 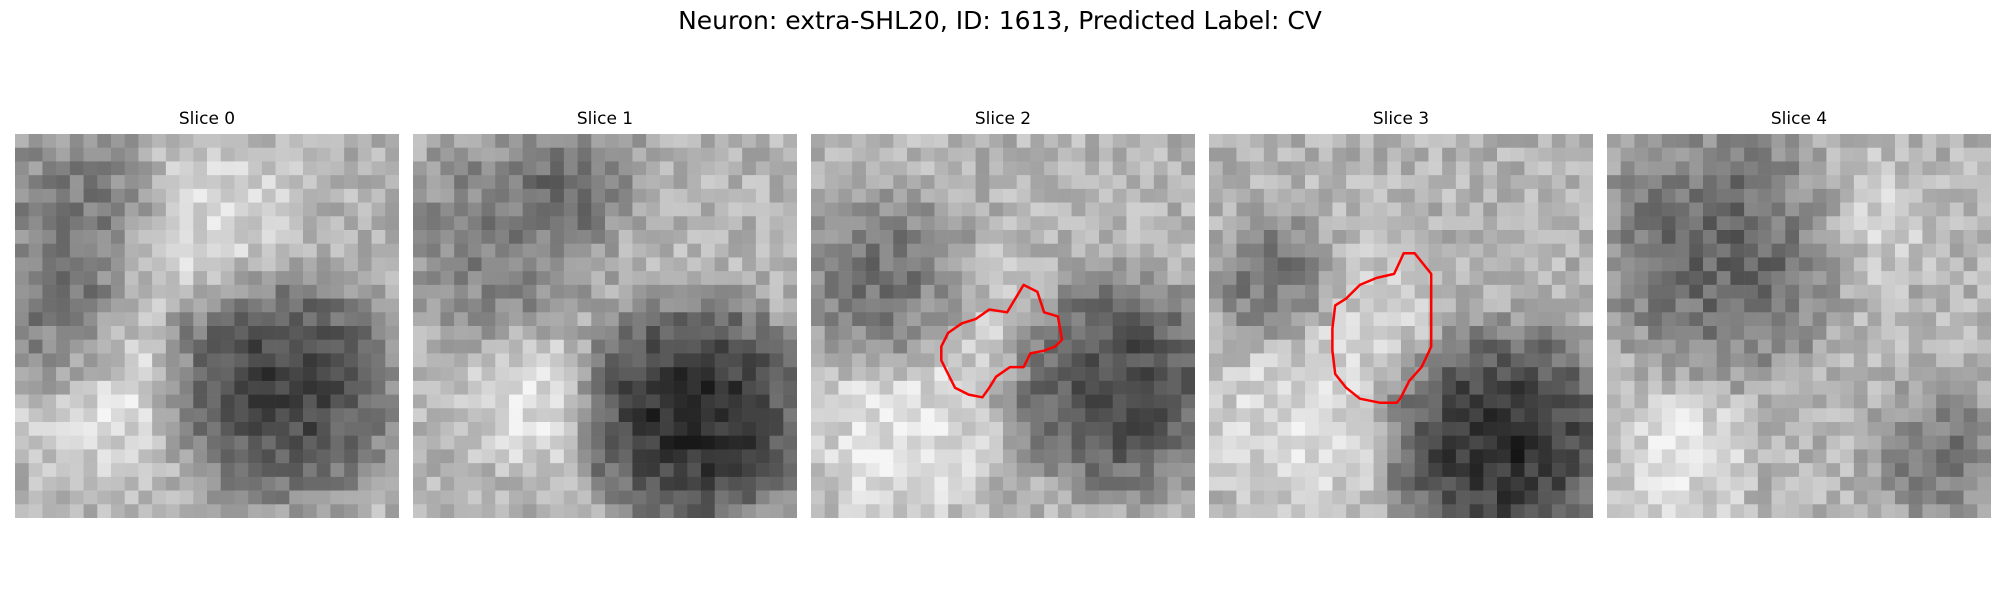 I want to click on slice-panel-3: Slice 3, so click(x=1401, y=313).